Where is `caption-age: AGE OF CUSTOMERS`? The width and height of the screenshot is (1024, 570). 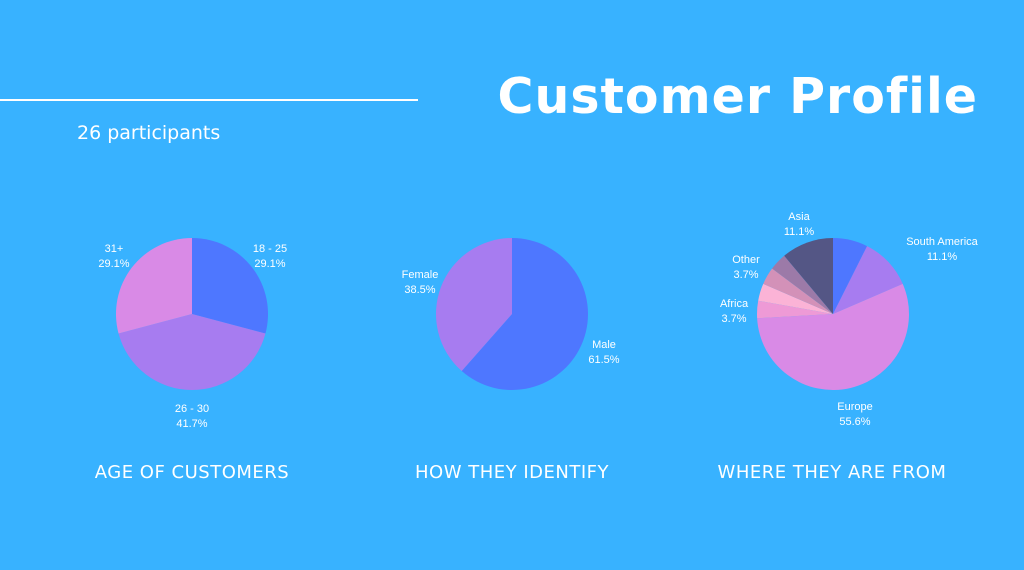 caption-age: AGE OF CUSTOMERS is located at coordinates (192, 472).